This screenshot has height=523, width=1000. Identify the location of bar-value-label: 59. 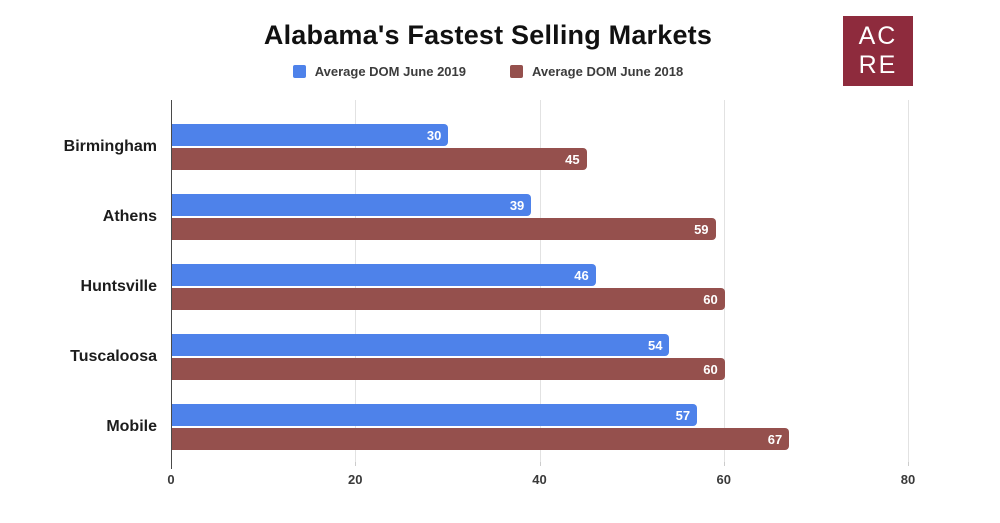
(701, 229).